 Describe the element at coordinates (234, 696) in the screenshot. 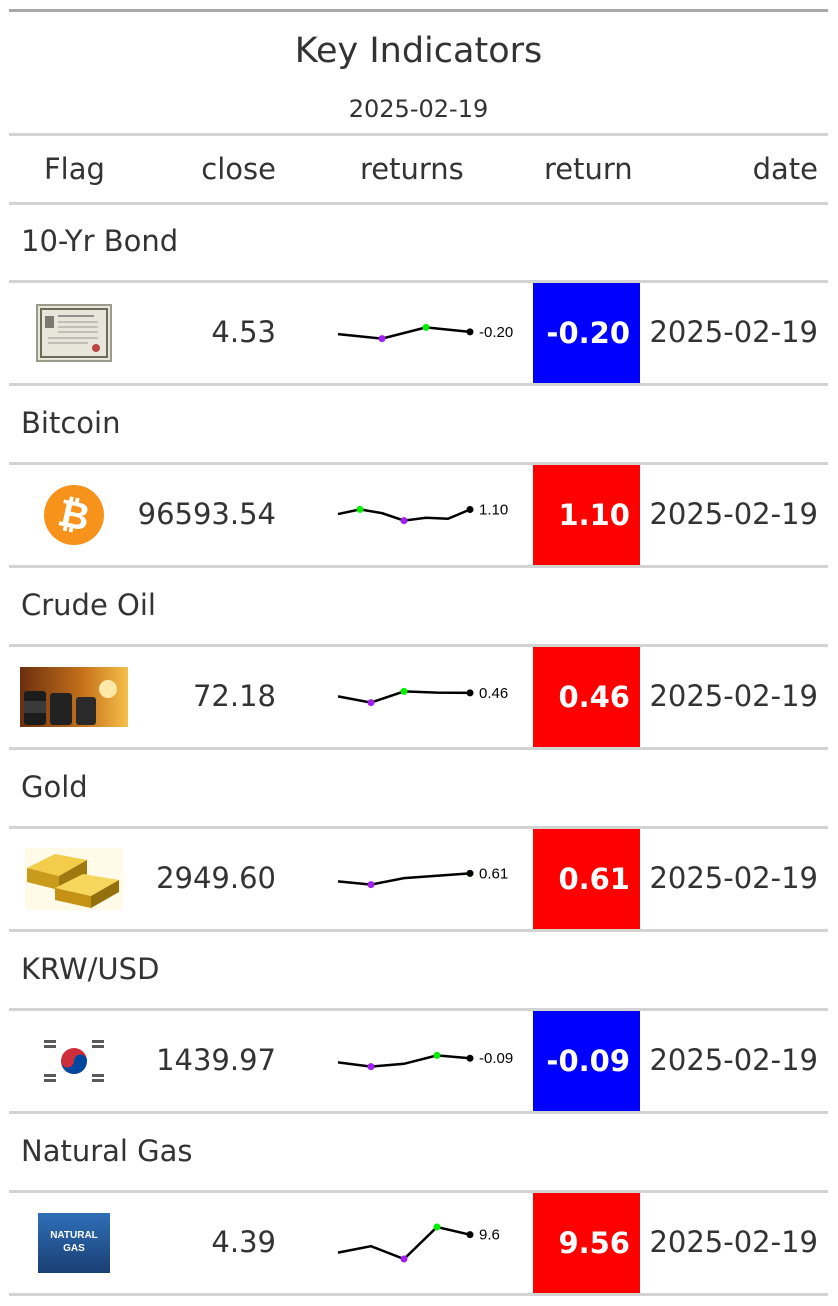

I see `close-value: 72.18` at that location.